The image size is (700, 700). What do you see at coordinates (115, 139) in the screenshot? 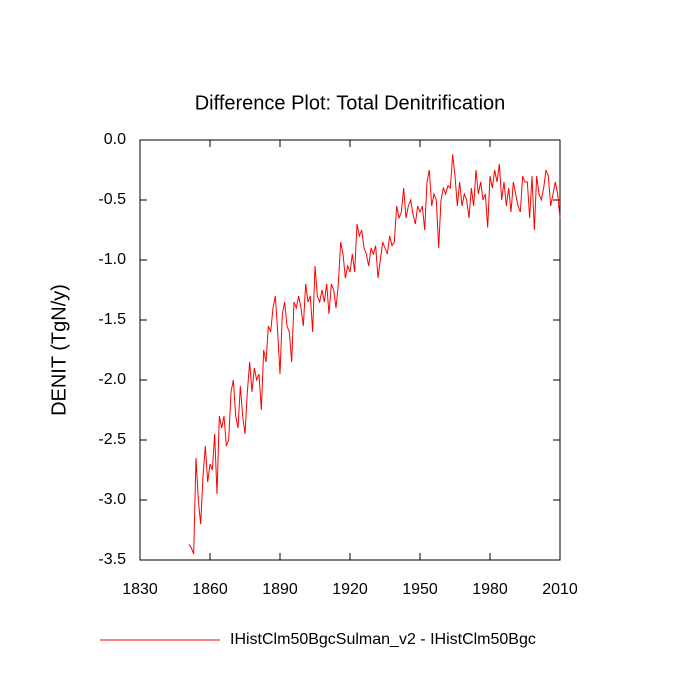
I see `y-tick-label: 0.0` at bounding box center [115, 139].